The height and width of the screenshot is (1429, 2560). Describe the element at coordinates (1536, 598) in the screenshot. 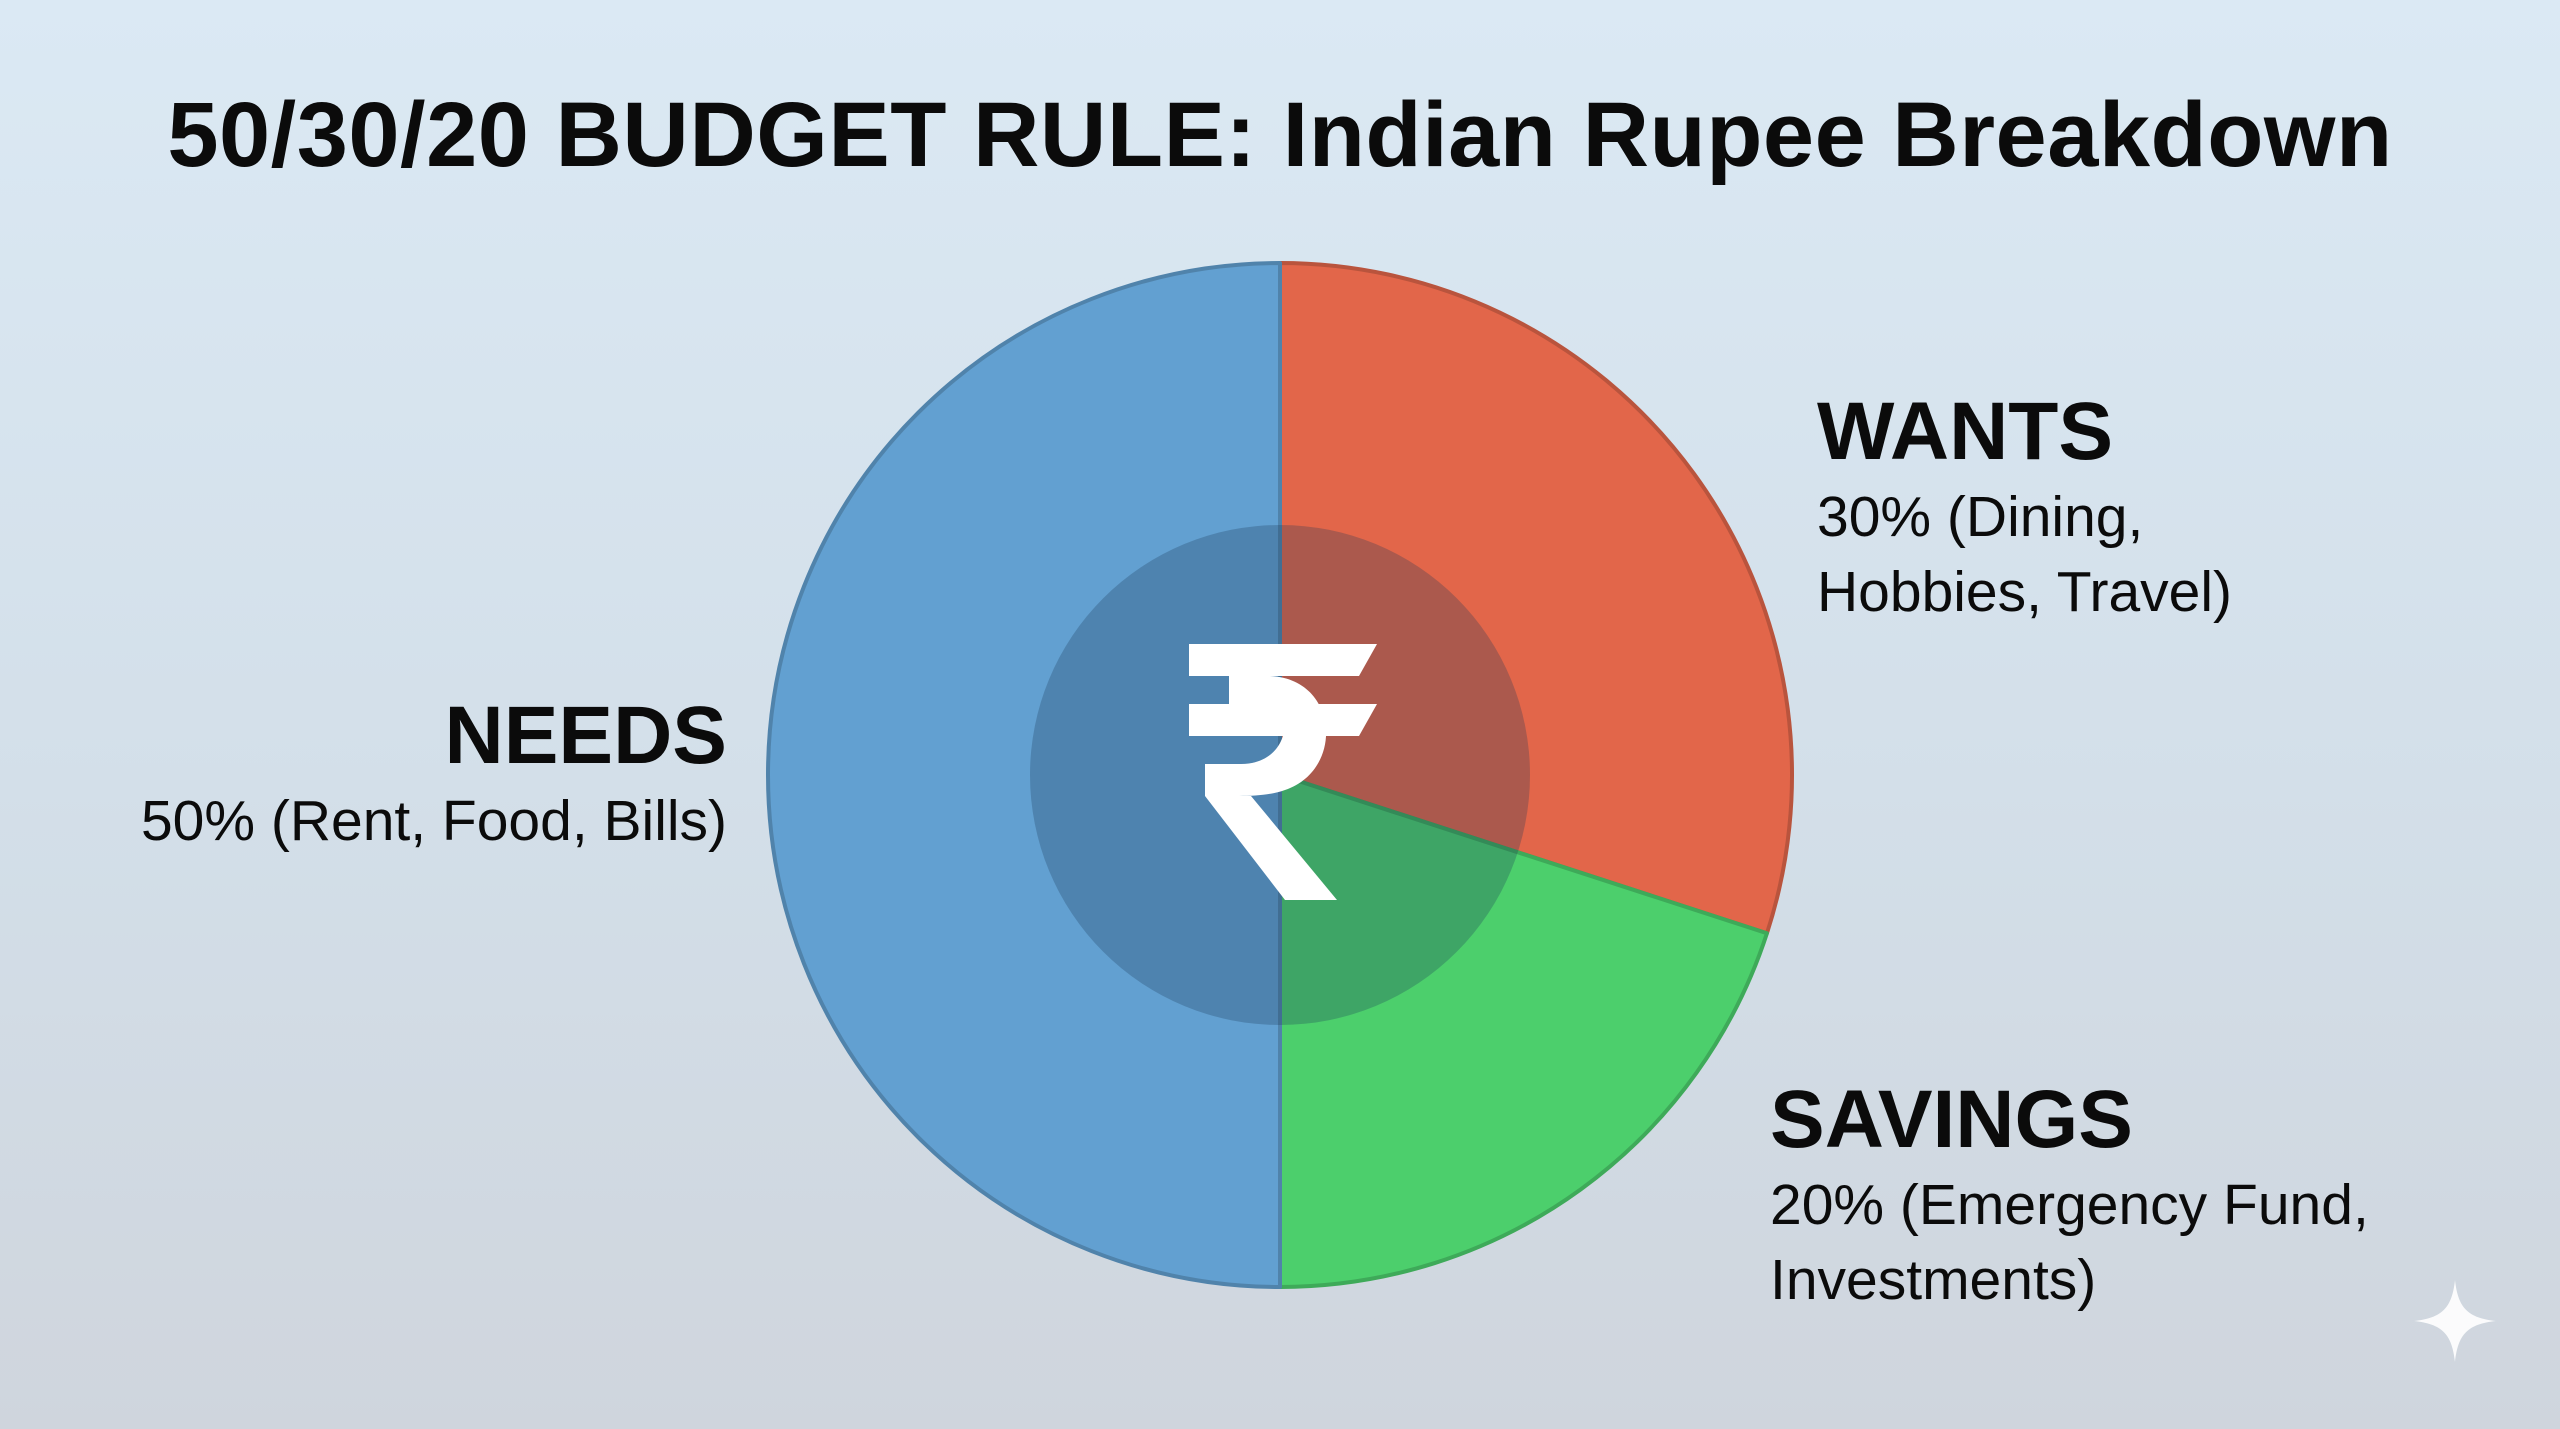

I see `pie-slice-wants` at that location.